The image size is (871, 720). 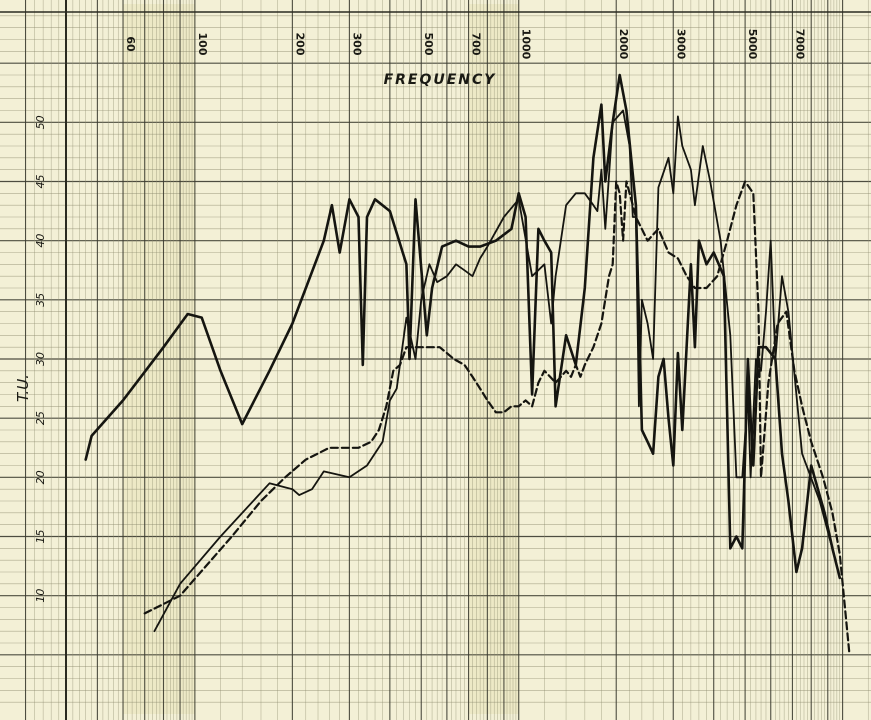 What do you see at coordinates (526, 44) in the screenshot?
I see `x-tick-label: 1000` at bounding box center [526, 44].